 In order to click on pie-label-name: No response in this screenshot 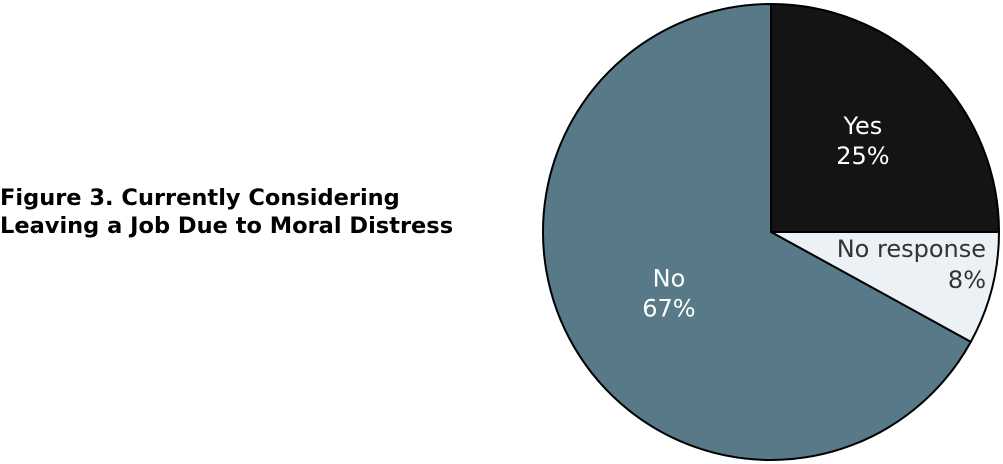, I will do `click(911, 249)`.